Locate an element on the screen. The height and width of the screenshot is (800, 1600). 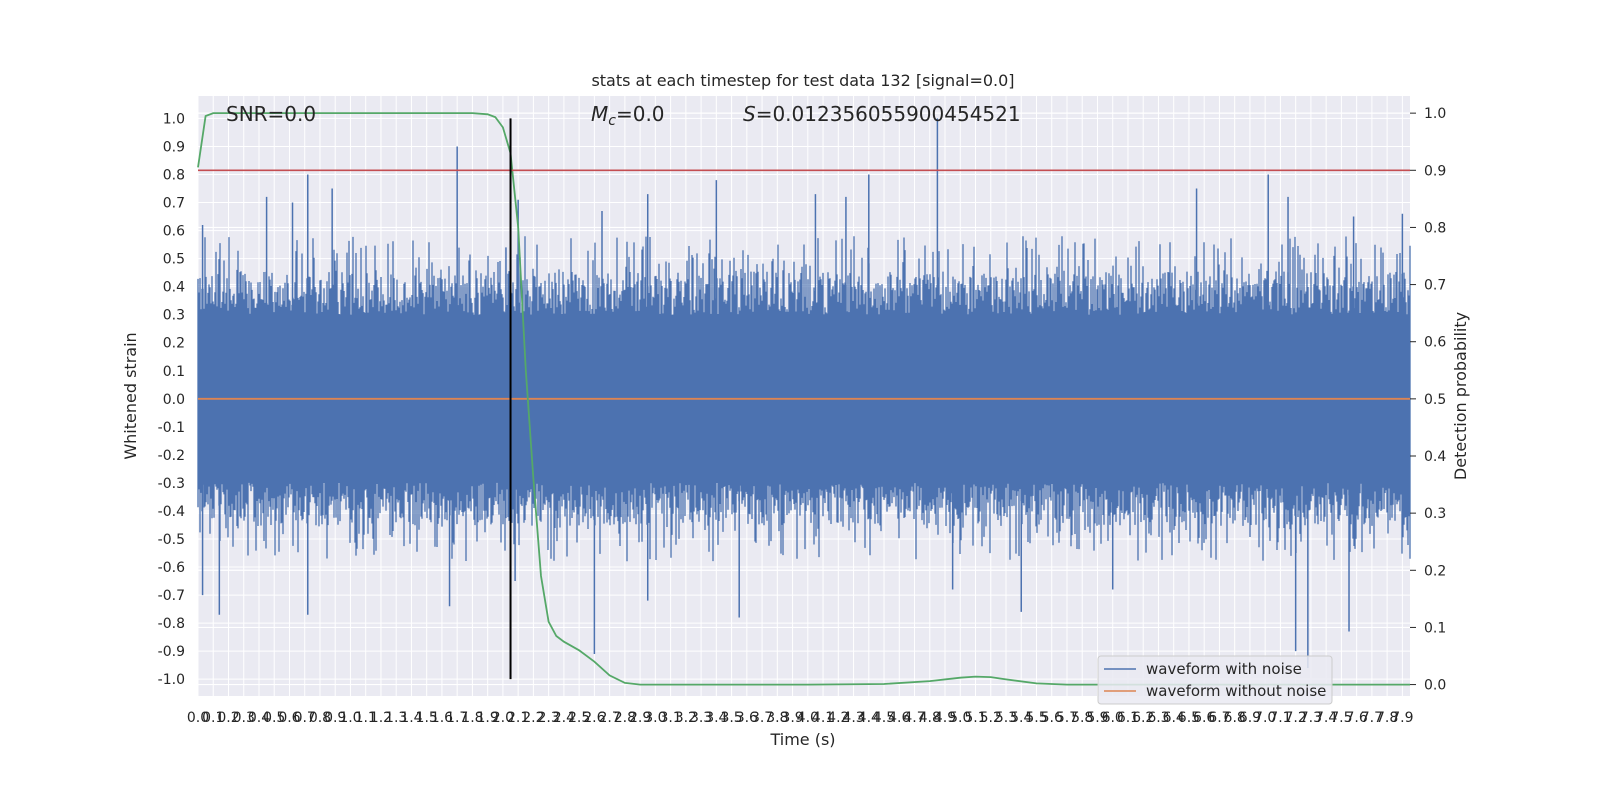
x-tick-label: 1.2 is located at coordinates (381, 718).